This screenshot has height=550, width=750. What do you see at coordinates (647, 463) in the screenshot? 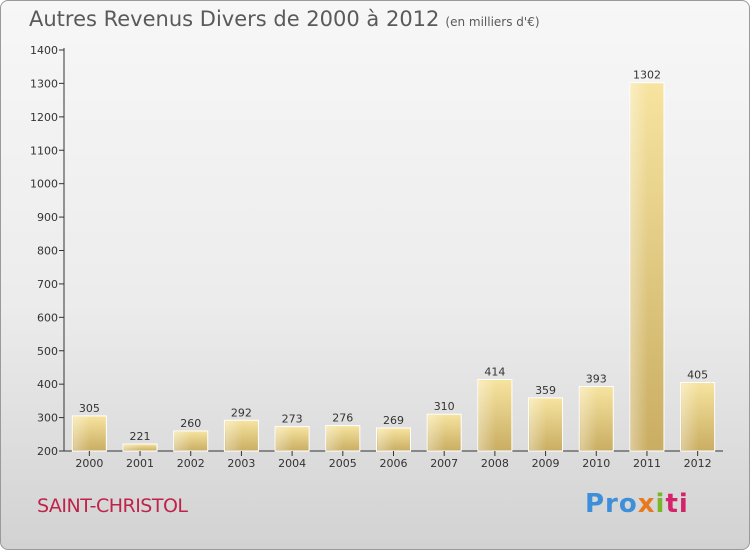
I see `x-tick-label: 2011` at bounding box center [647, 463].